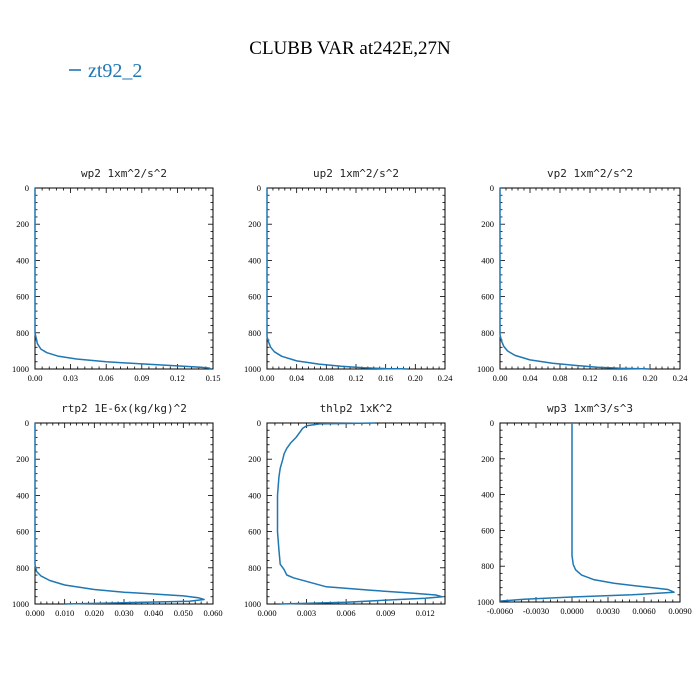  I want to click on panel-title: wp2 1xm^2/s^2, so click(124, 173).